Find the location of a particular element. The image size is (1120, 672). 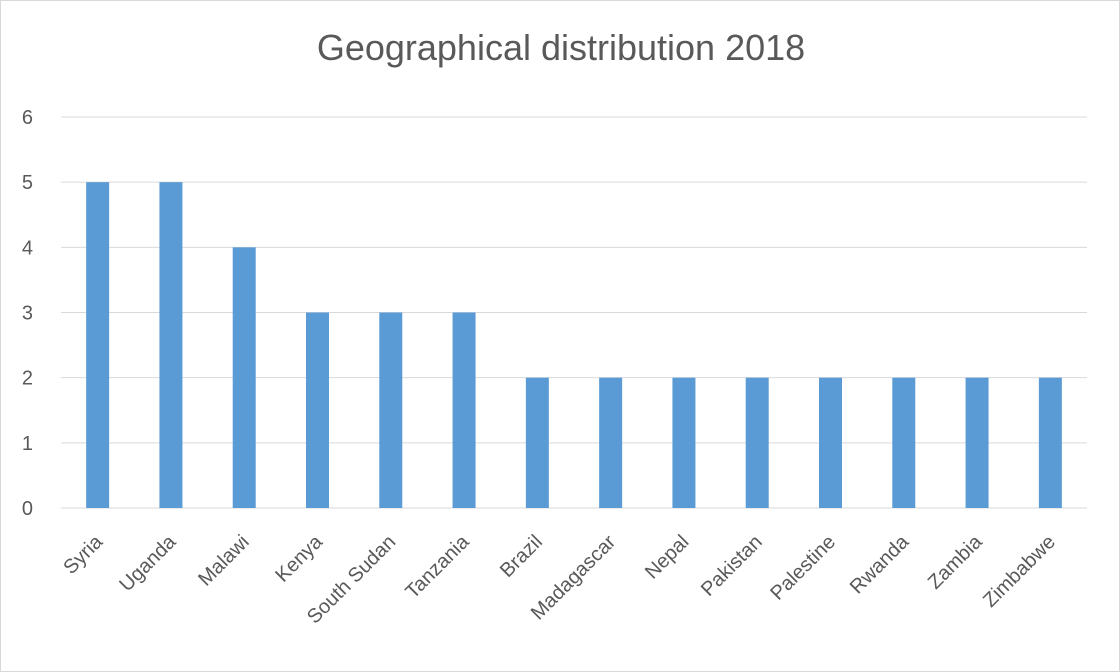

x-tick-label: Zambia is located at coordinates (955, 561).